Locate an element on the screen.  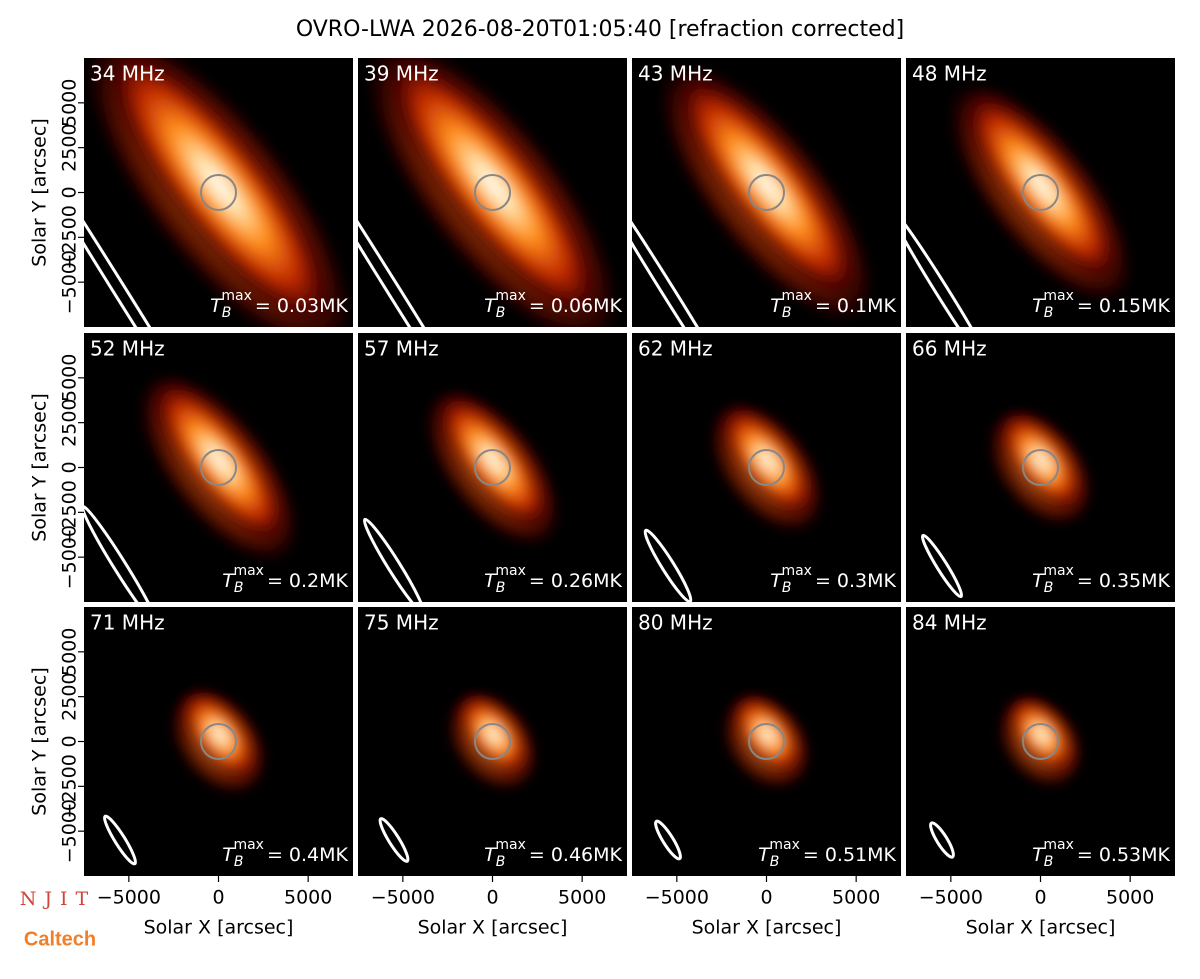
tmax-value: = 0.2MK is located at coordinates (308, 581).